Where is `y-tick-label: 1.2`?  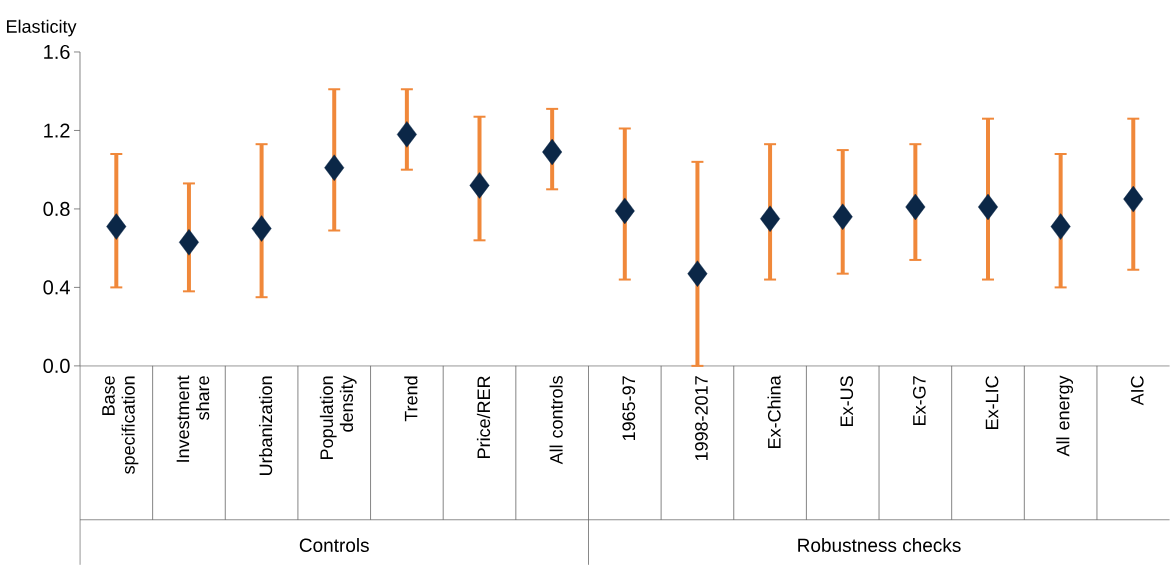 y-tick-label: 1.2 is located at coordinates (57, 130).